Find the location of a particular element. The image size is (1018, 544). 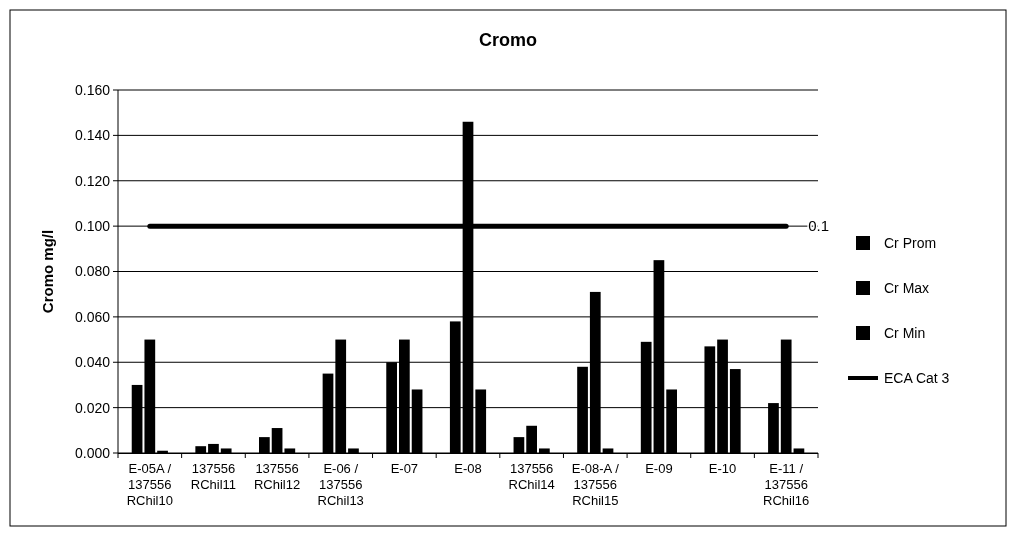

chart-title: Cromo is located at coordinates (508, 40).